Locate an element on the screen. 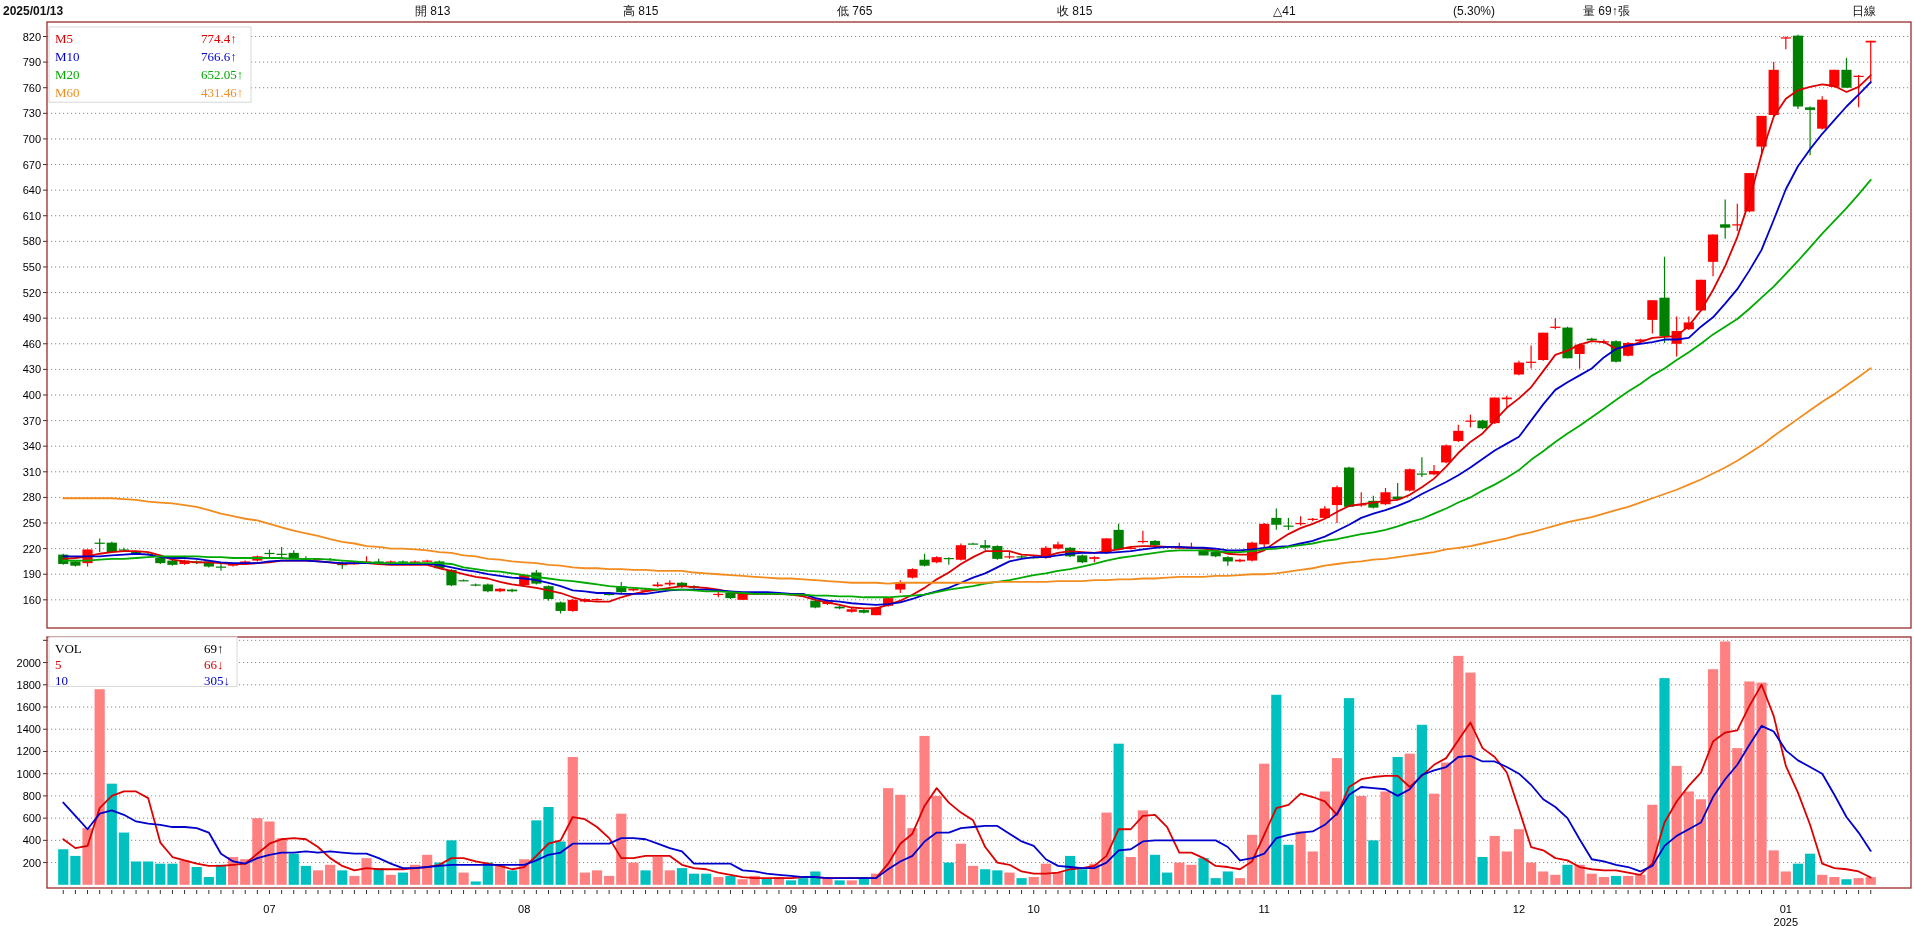 Image resolution: width=1914 pixels, height=926 pixels. y-tick-label: 520 is located at coordinates (31, 292).